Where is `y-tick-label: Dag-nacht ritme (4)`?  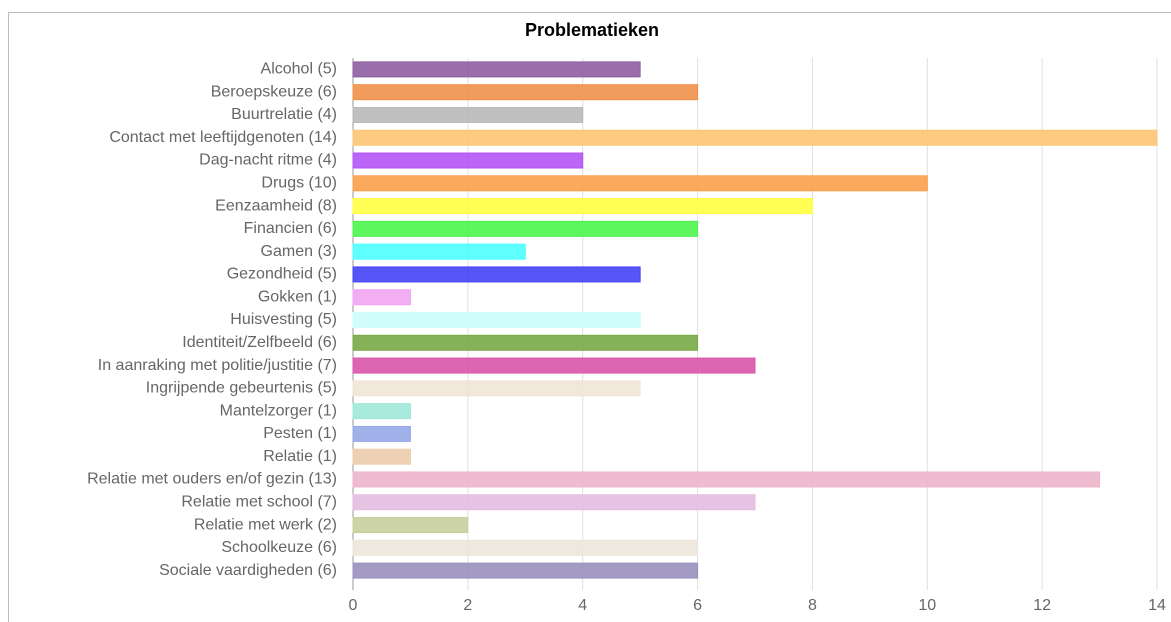 y-tick-label: Dag-nacht ritme (4) is located at coordinates (268, 160).